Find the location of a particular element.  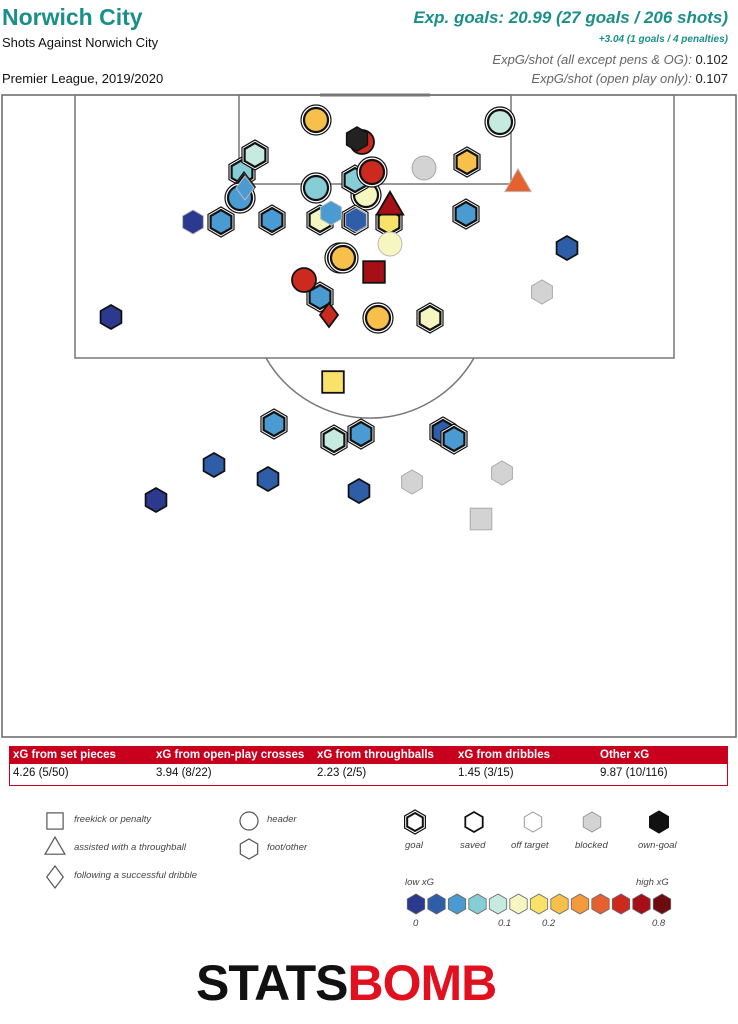

scale-low-label: low xG is located at coordinates (420, 882).